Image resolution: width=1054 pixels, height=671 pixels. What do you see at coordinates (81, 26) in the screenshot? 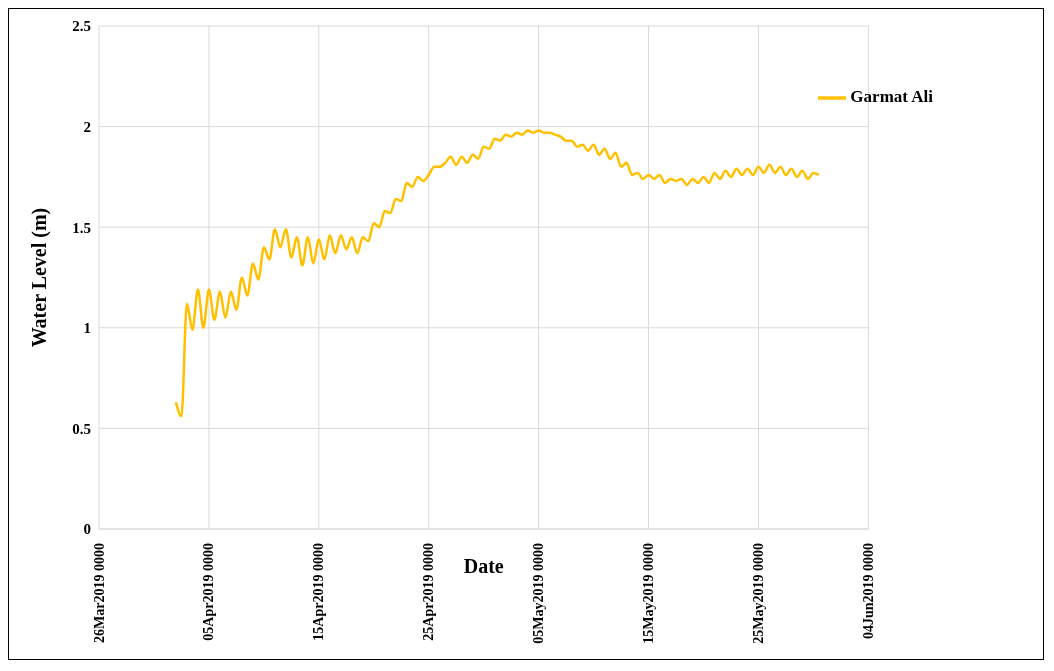
I see `y-tick-label: 2.5` at bounding box center [81, 26].